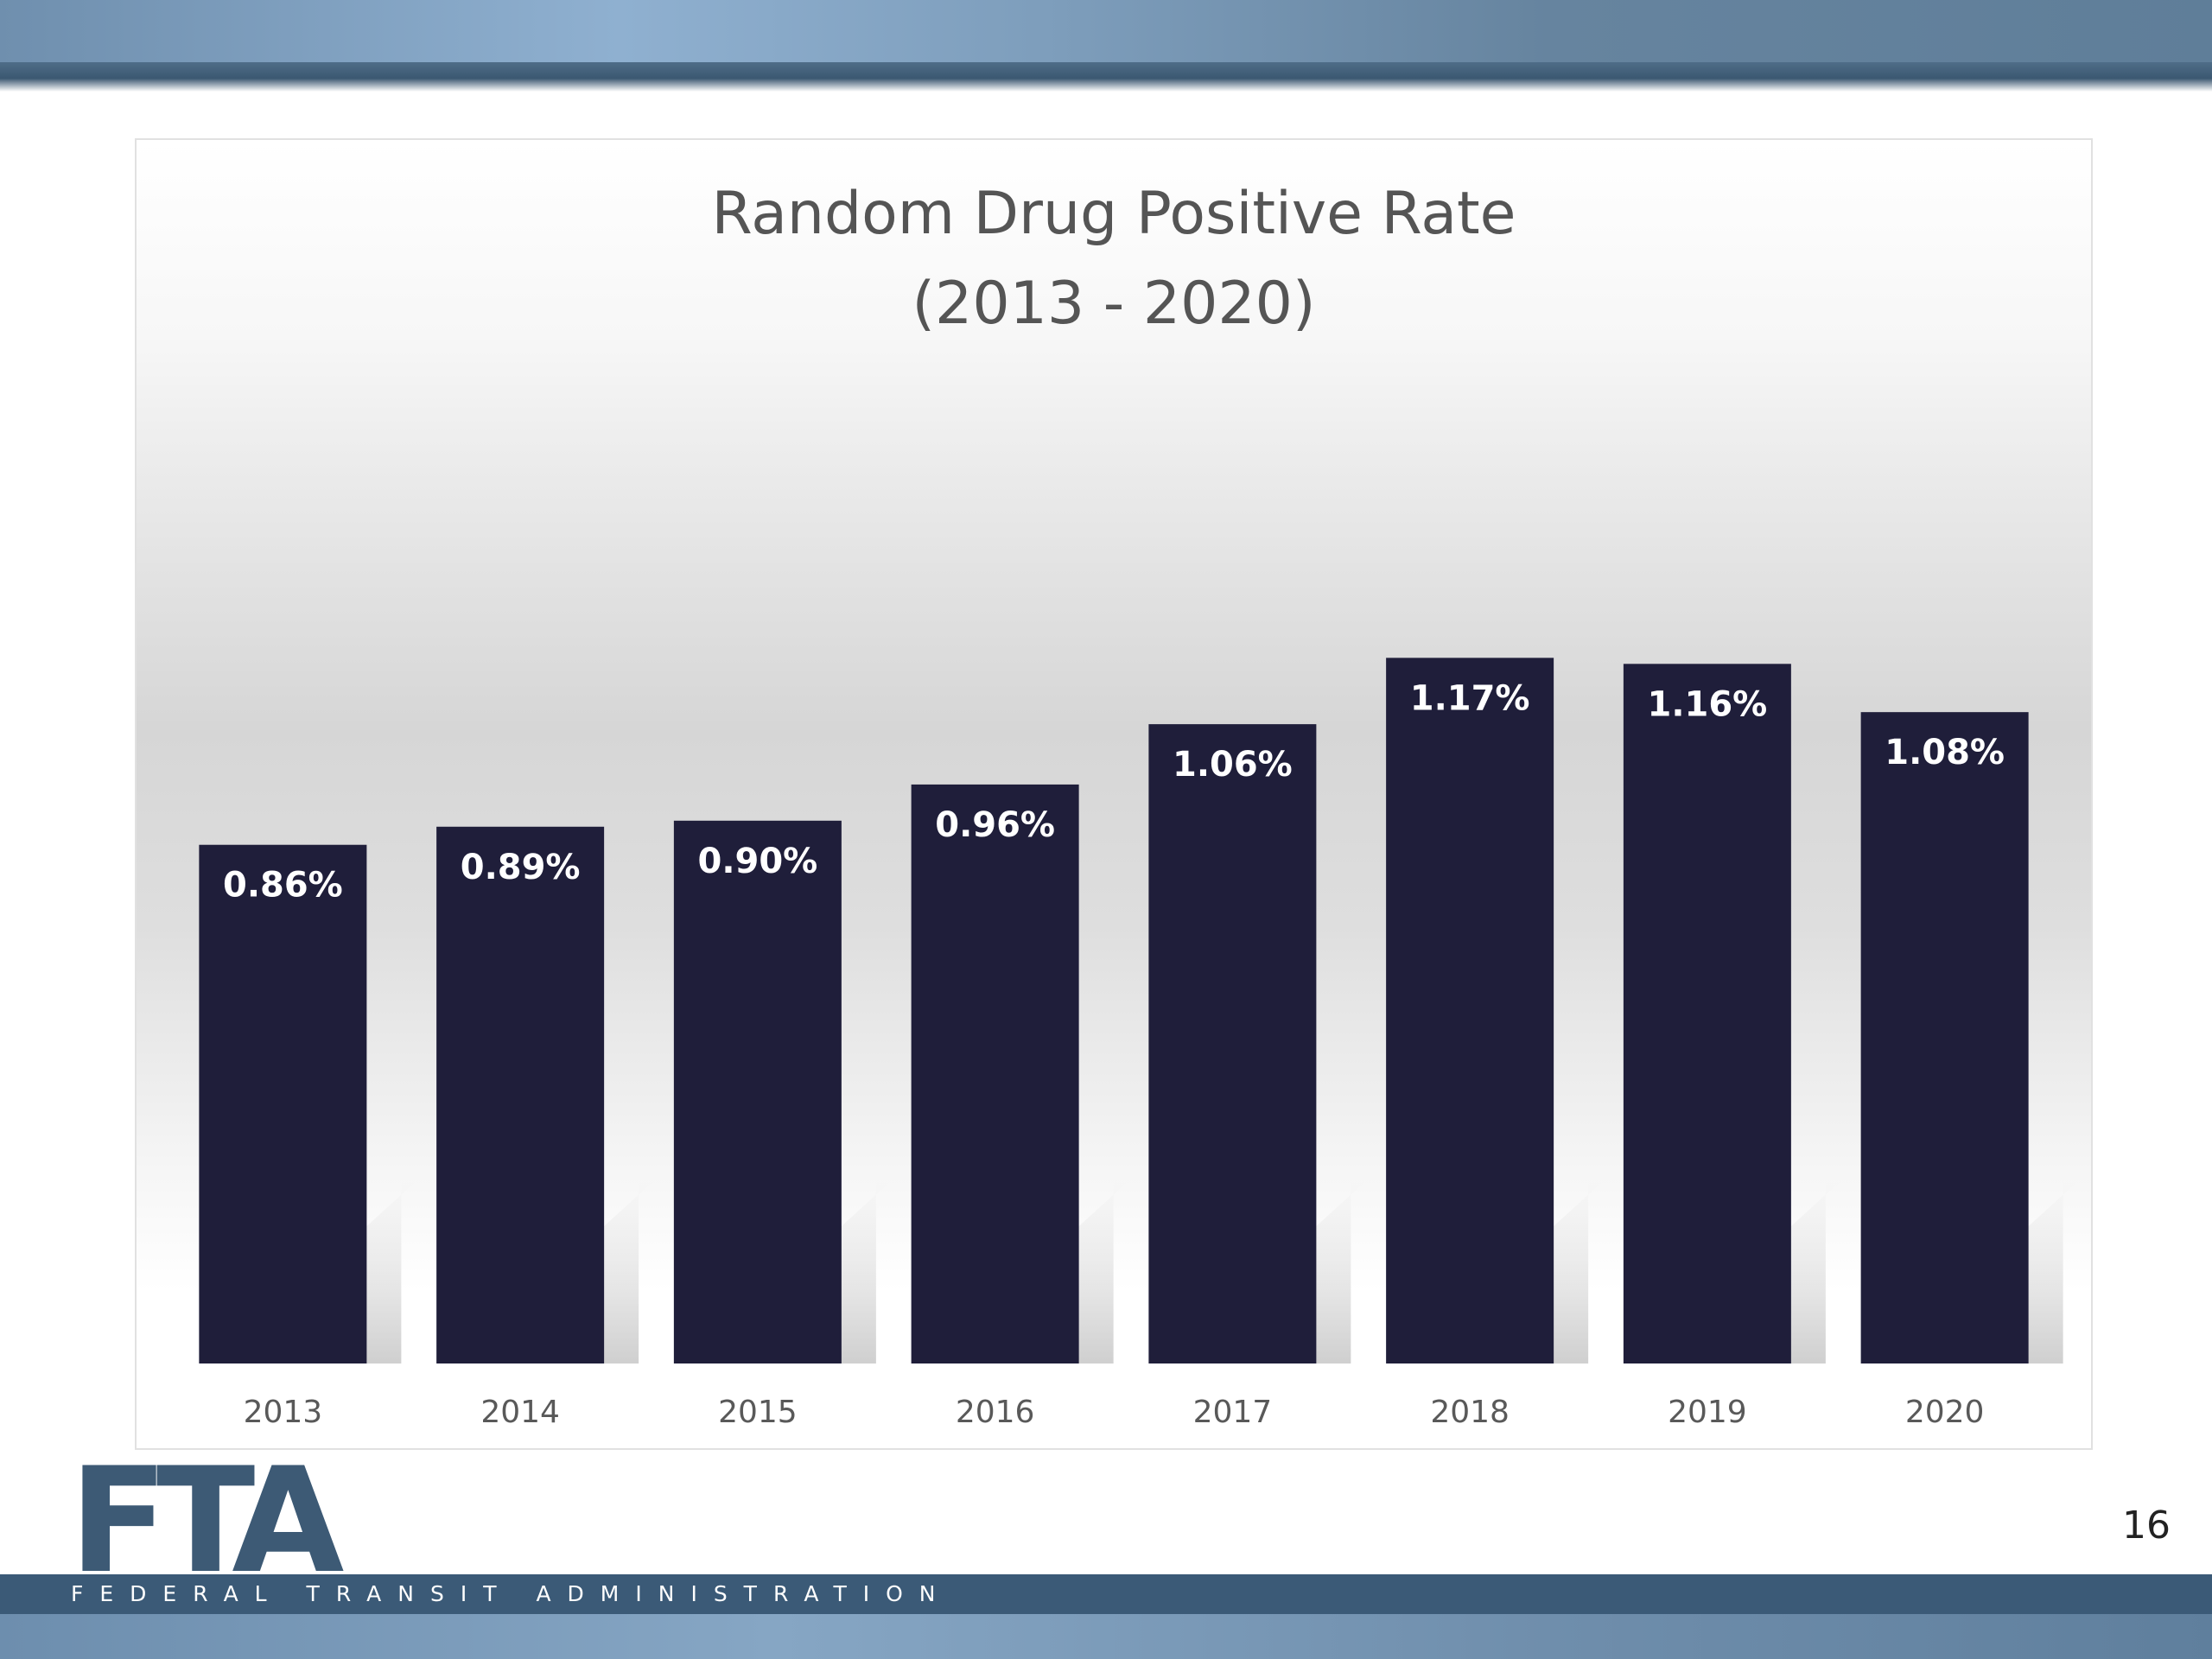 The width and height of the screenshot is (2212, 1659). Describe the element at coordinates (511, 1593) in the screenshot. I see `fta-logo-subtitle: FEDERAL TRANSIT ADMINISTRATION` at that location.